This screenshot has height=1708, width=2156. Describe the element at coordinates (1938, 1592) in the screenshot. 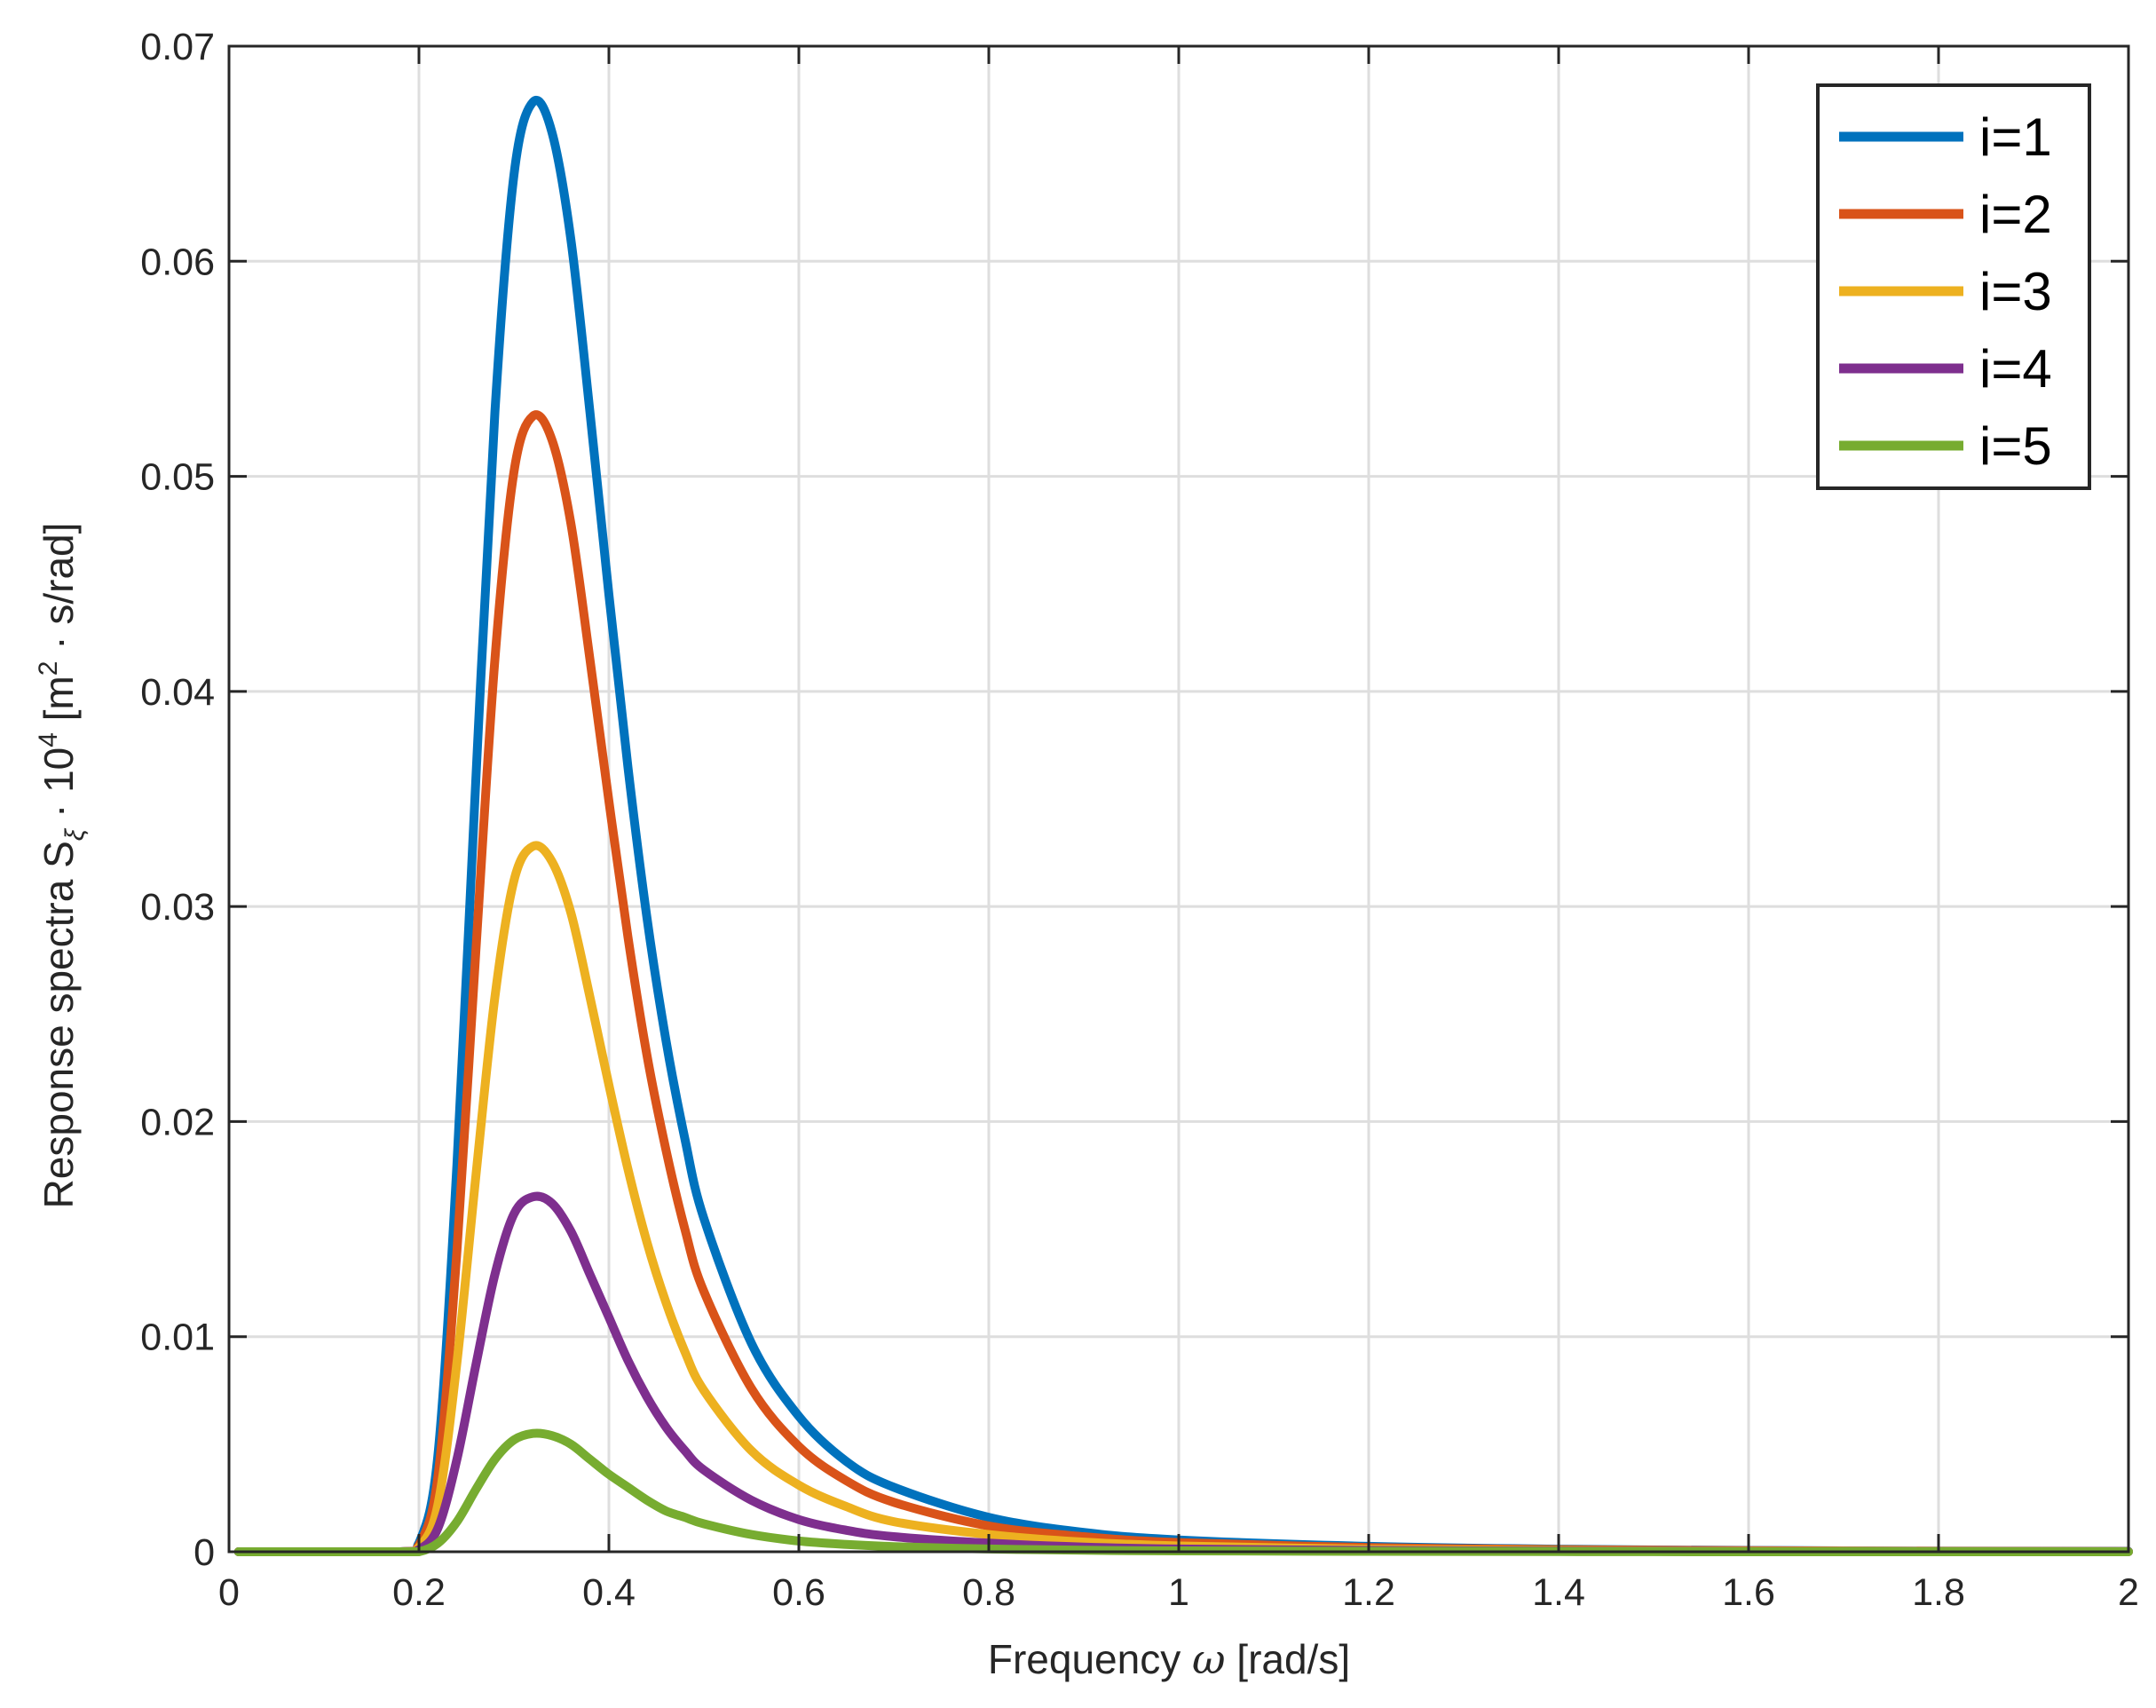

I see `x-tick-label: 1.8` at that location.